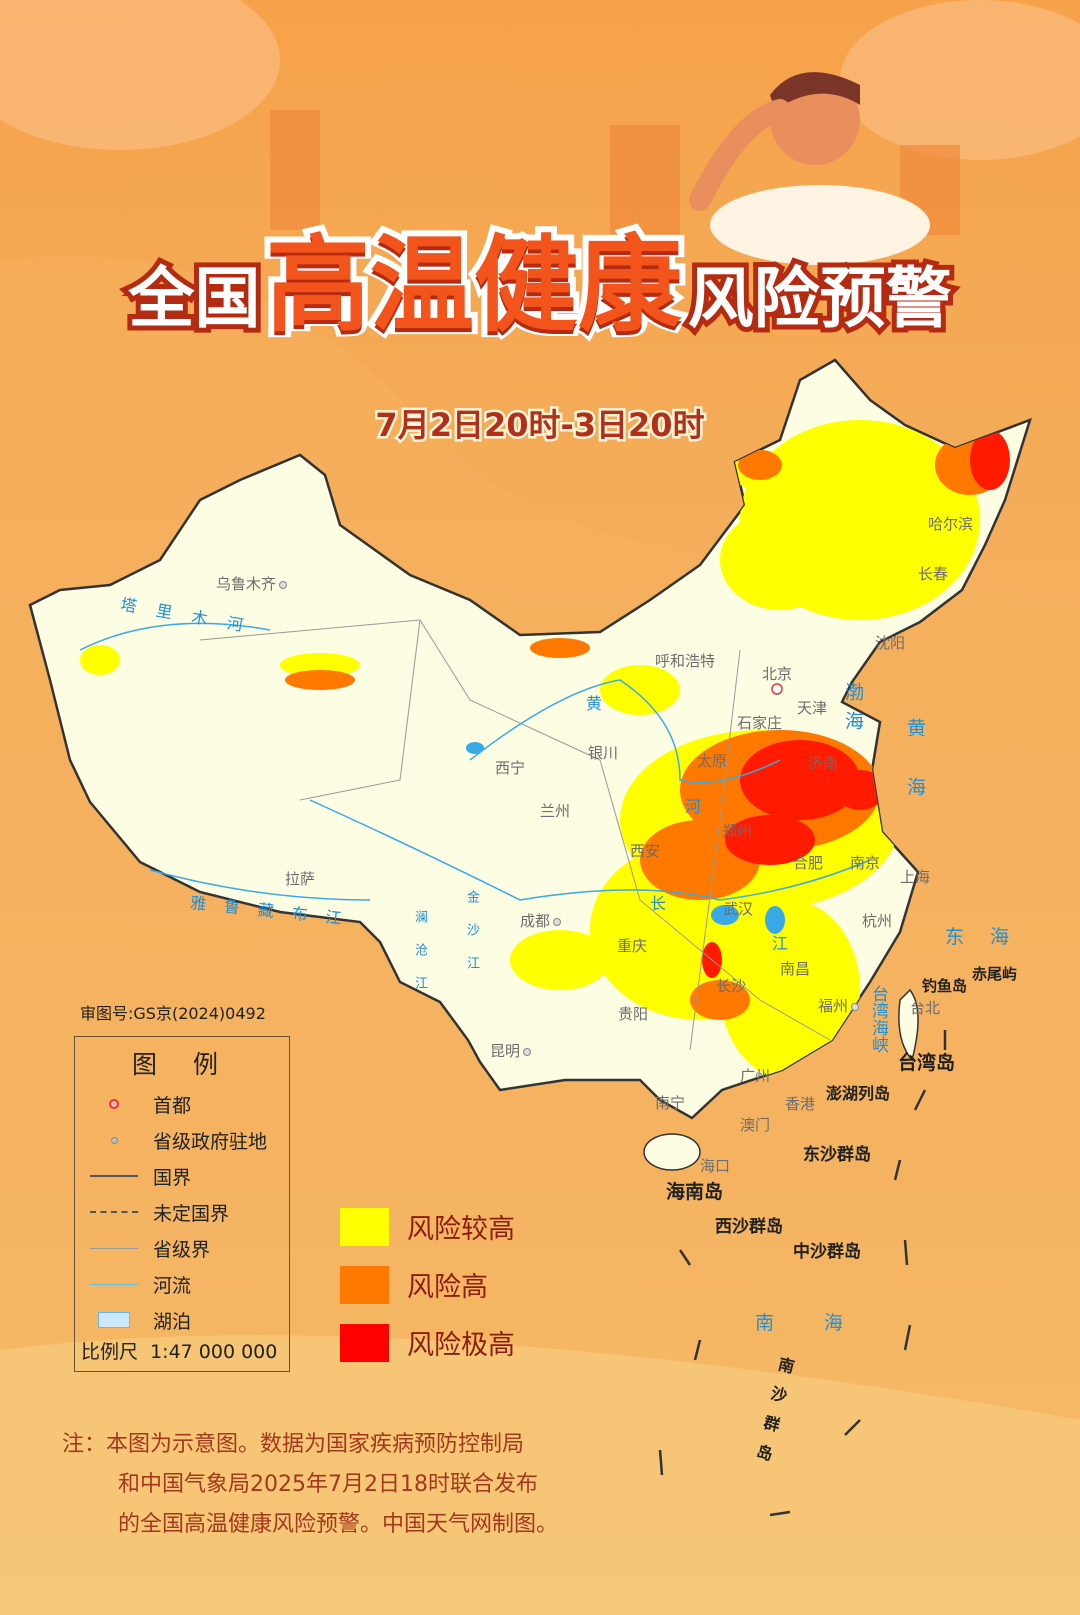 Image resolution: width=1080 pixels, height=1615 pixels. What do you see at coordinates (824, 1323) in the screenshot?
I see `sea-label: 南海` at bounding box center [824, 1323].